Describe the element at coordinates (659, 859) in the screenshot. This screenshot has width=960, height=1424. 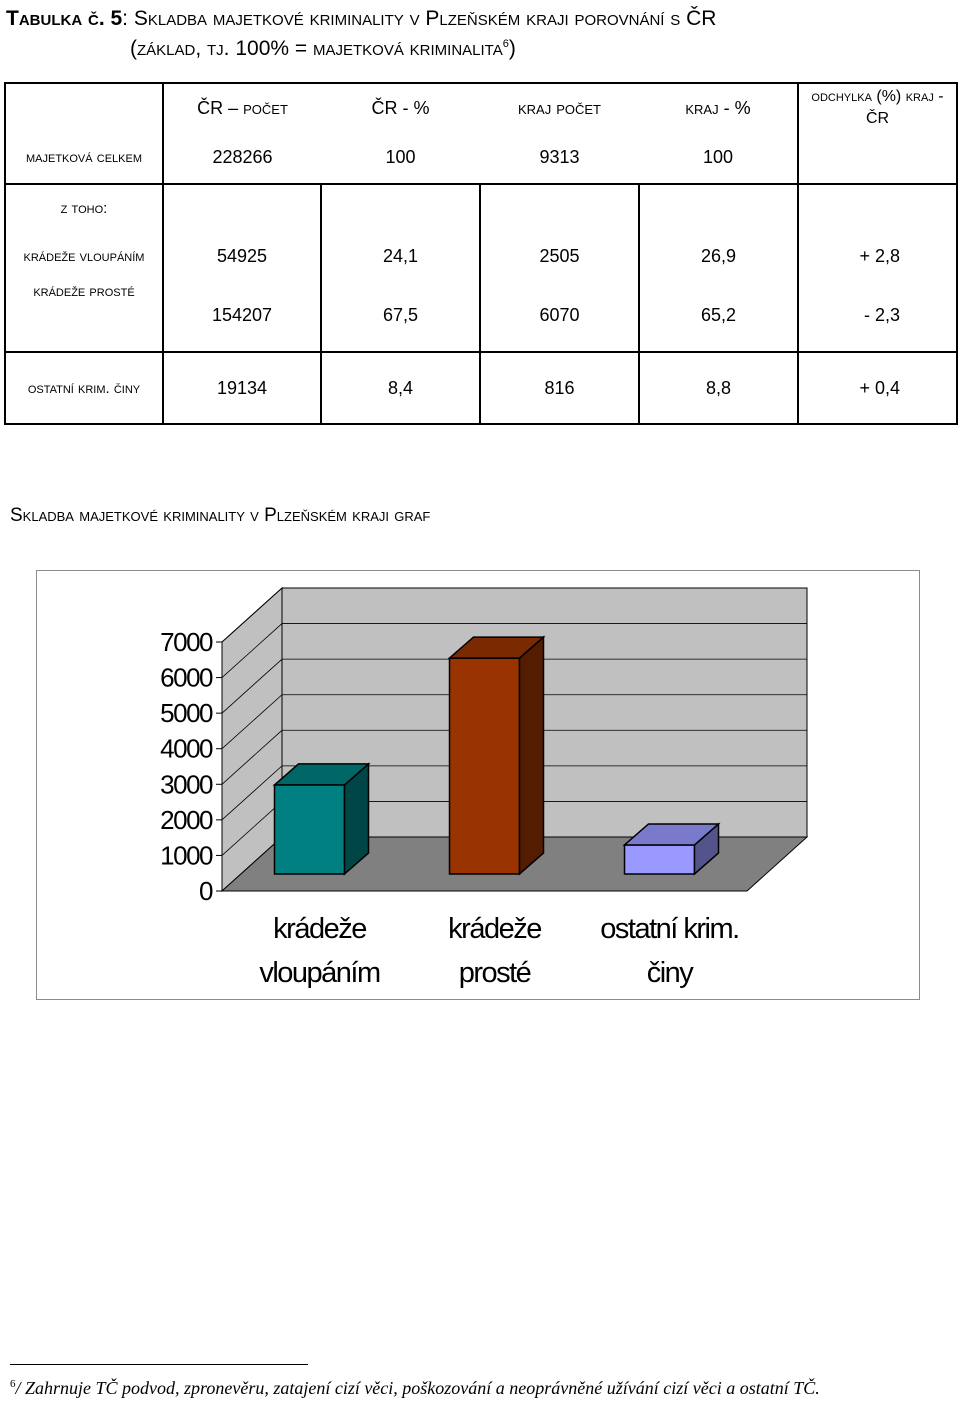
I see `bar-2-front` at that location.